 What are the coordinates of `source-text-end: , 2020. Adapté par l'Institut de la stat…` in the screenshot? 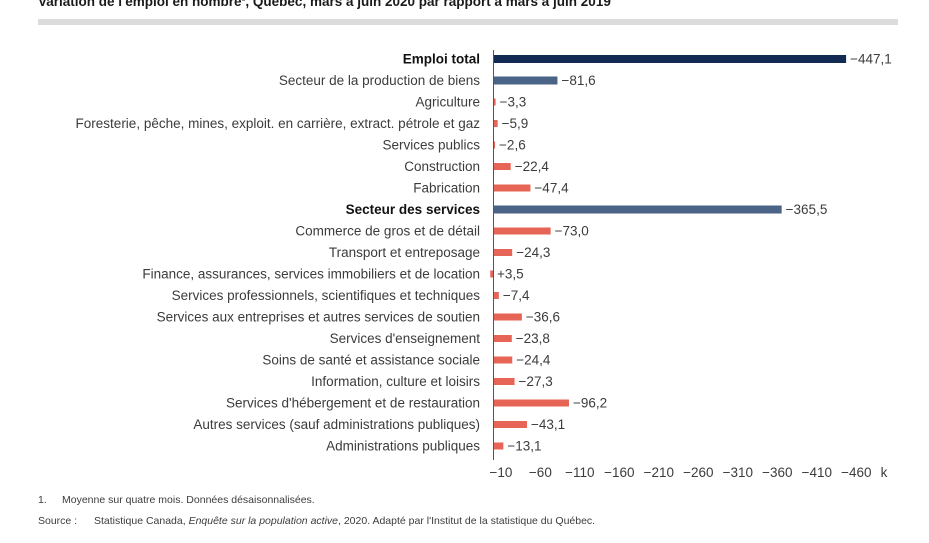 It's located at (467, 521).